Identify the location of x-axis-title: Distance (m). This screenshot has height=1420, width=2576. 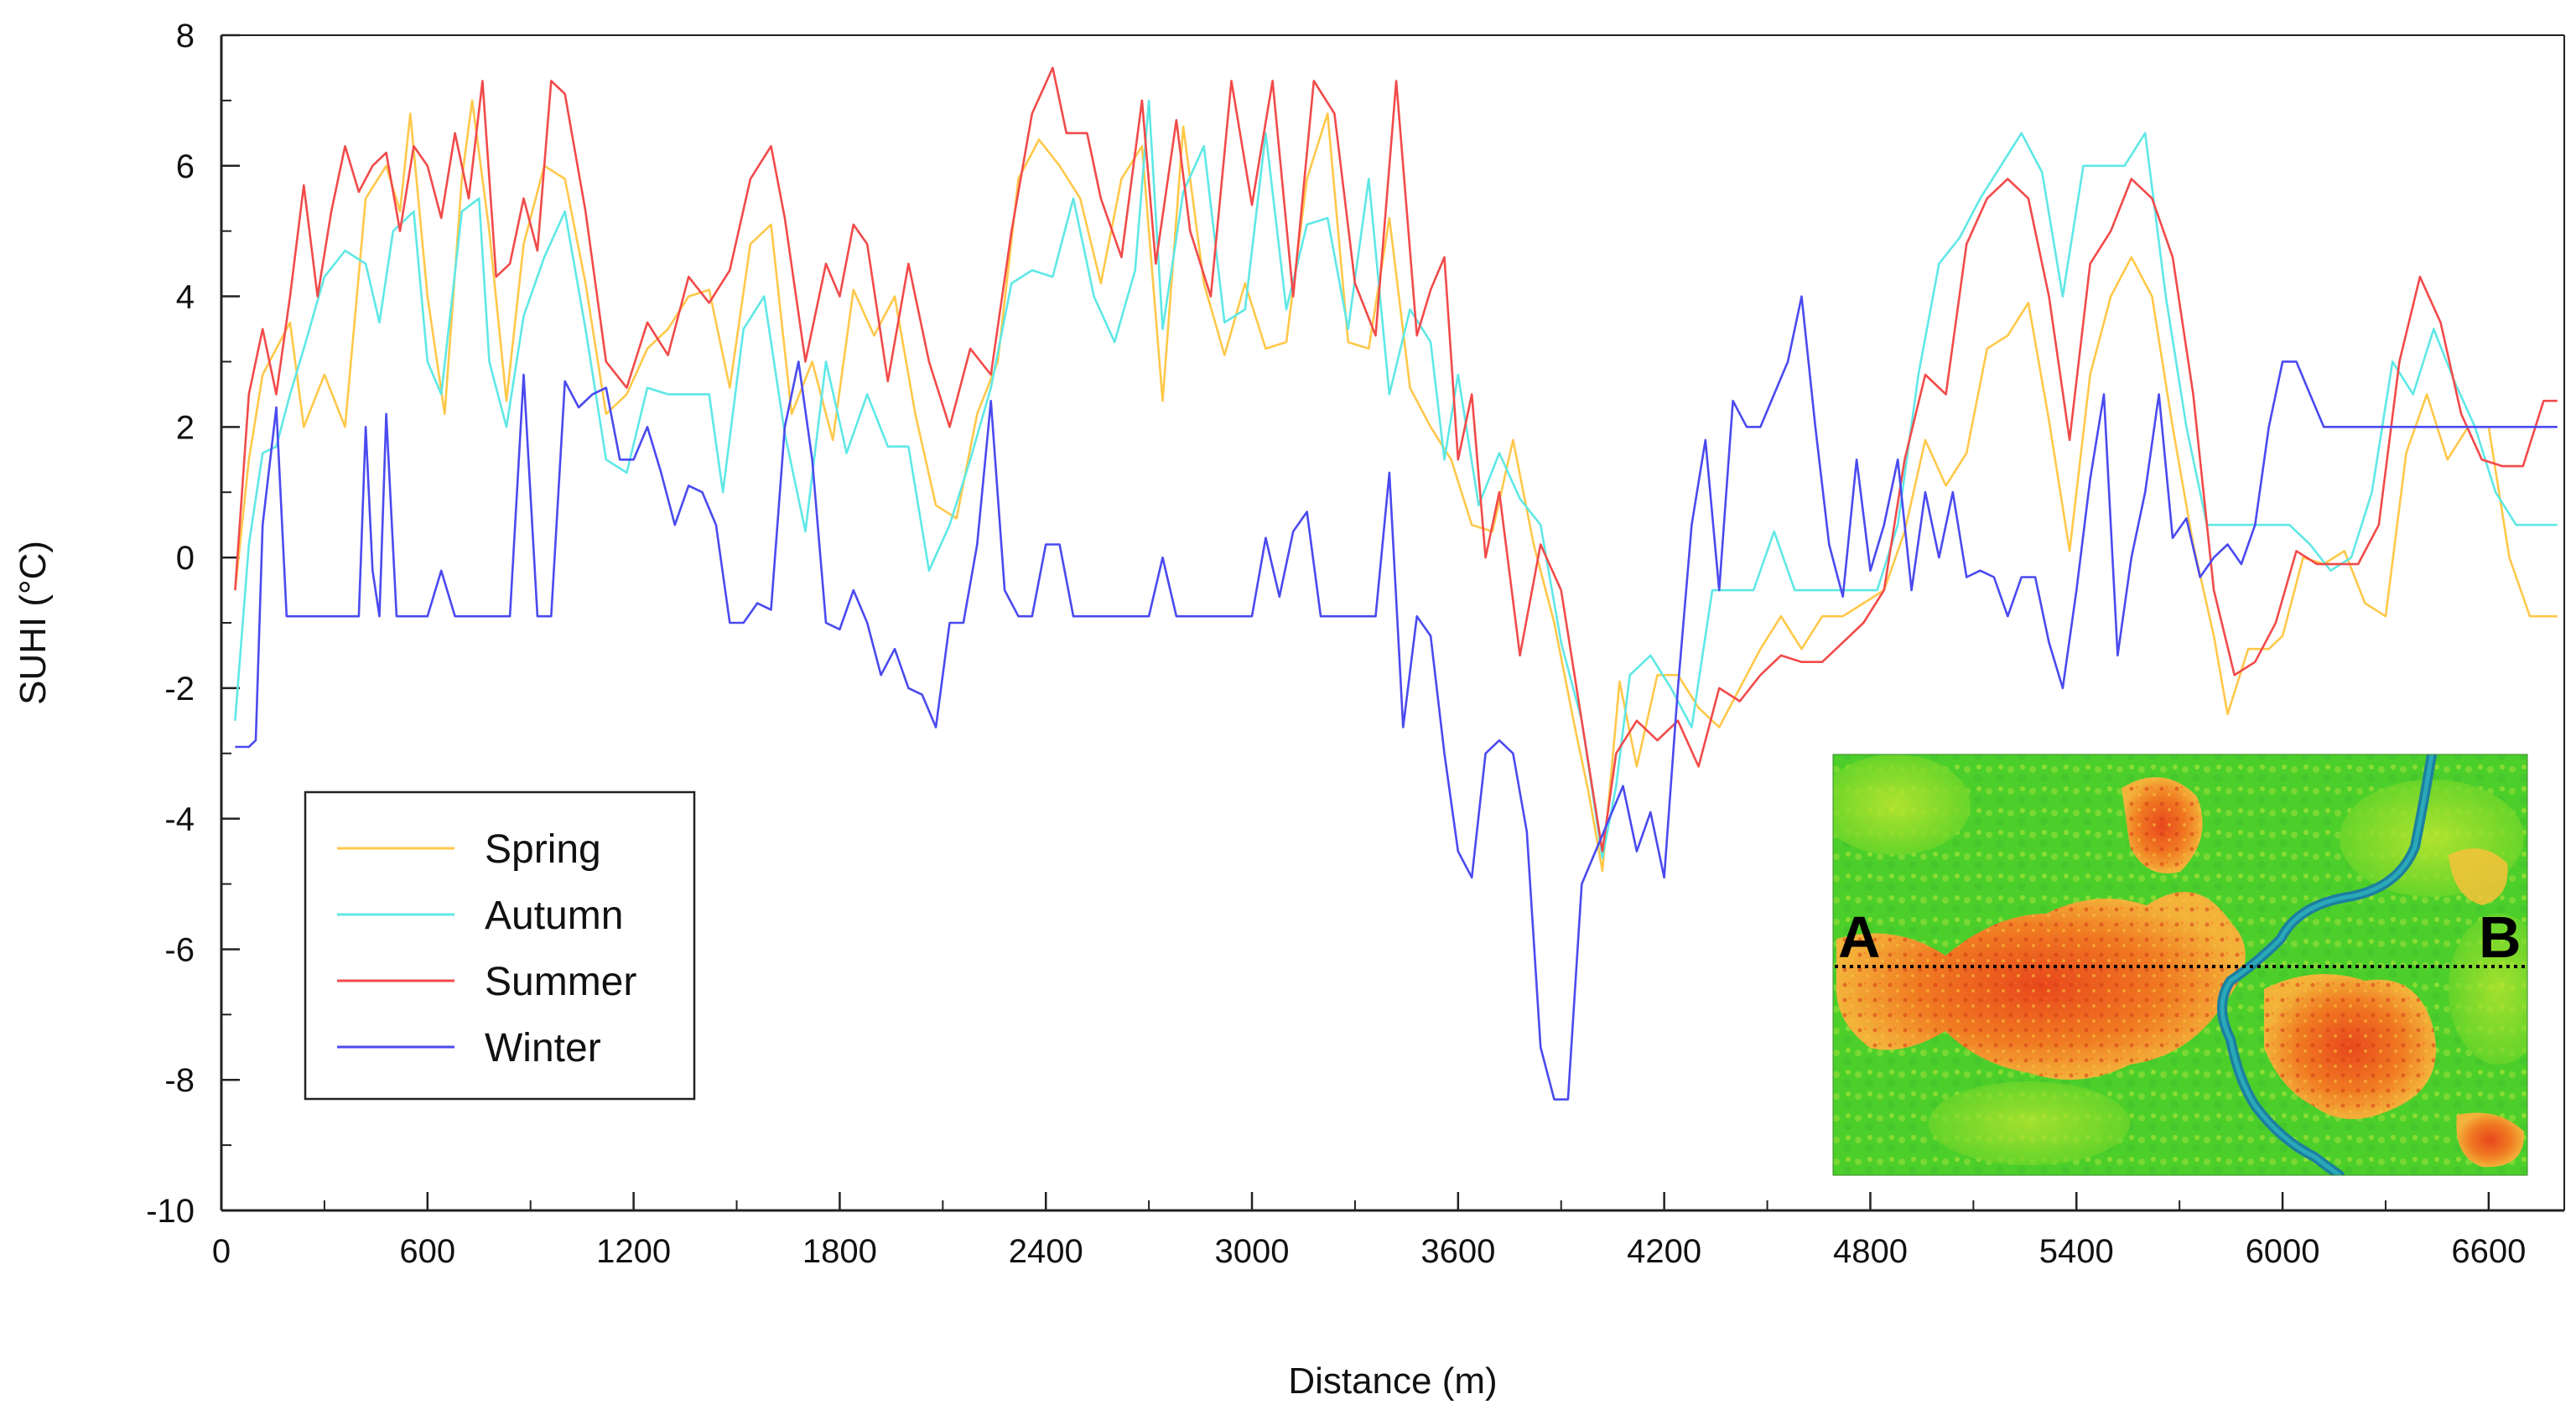
(1392, 1381).